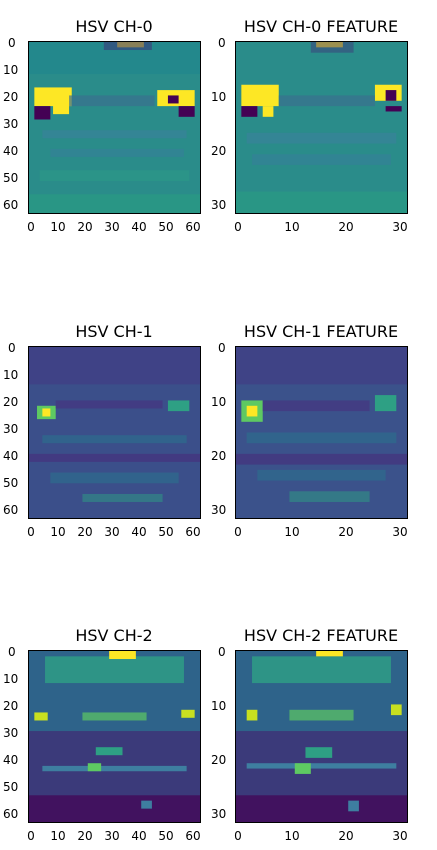 The width and height of the screenshot is (437, 850). I want to click on panel-title: HSV CH-0 FEATURE, so click(321, 26).